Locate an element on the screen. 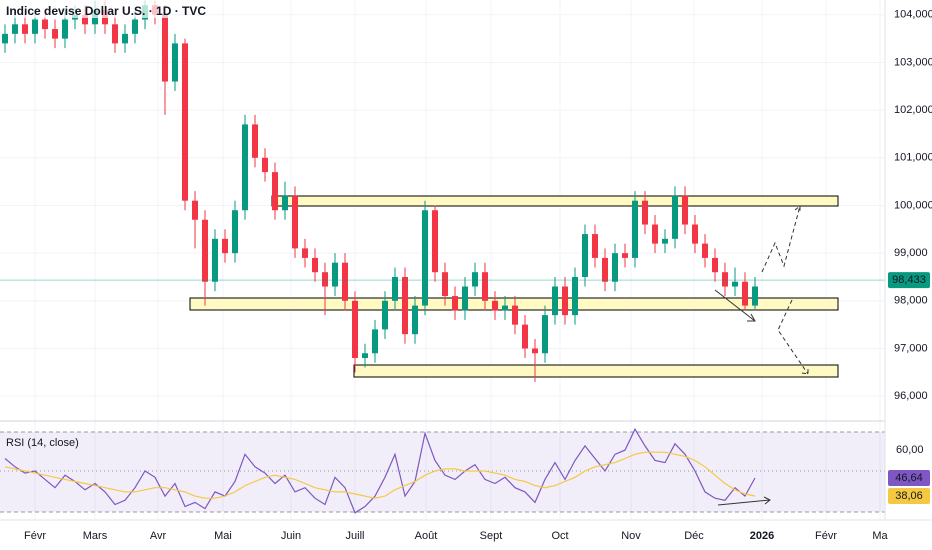 The height and width of the screenshot is (550, 932). projection-up is located at coordinates (781, 238).